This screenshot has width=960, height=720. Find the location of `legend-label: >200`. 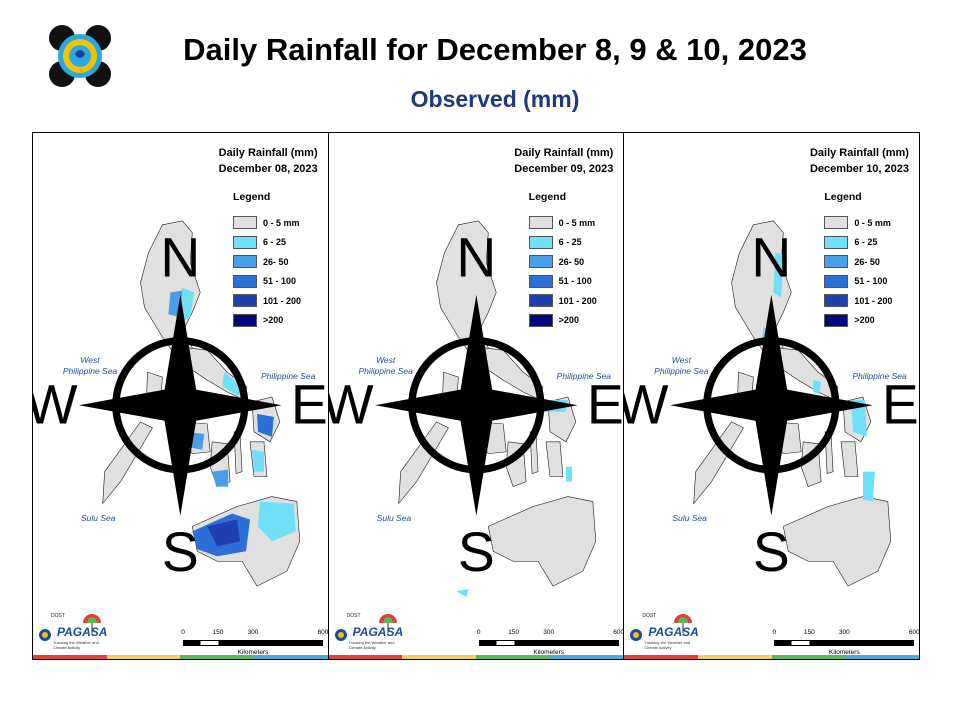

legend-label: >200 is located at coordinates (864, 320).